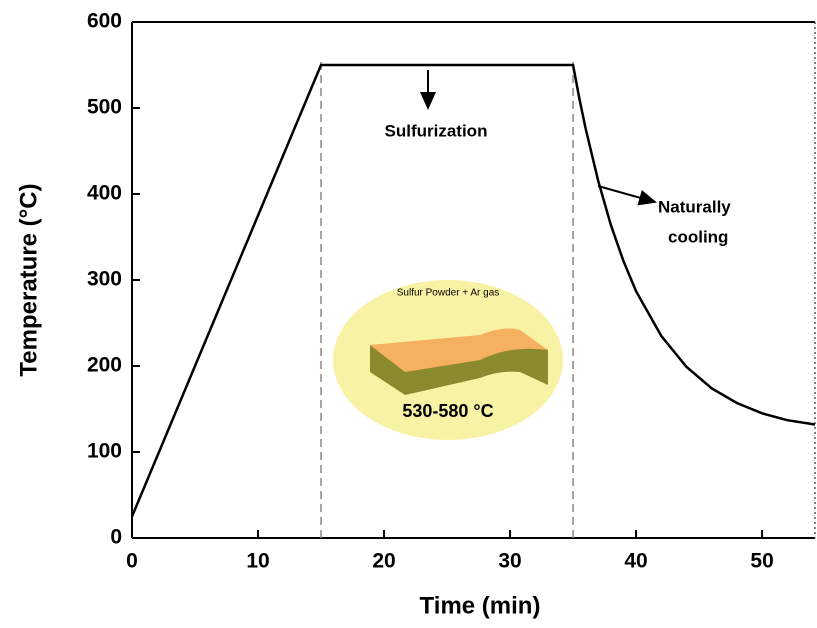 This screenshot has width=817, height=628. Describe the element at coordinates (104, 107) in the screenshot. I see `y-tick-label: 500` at that location.